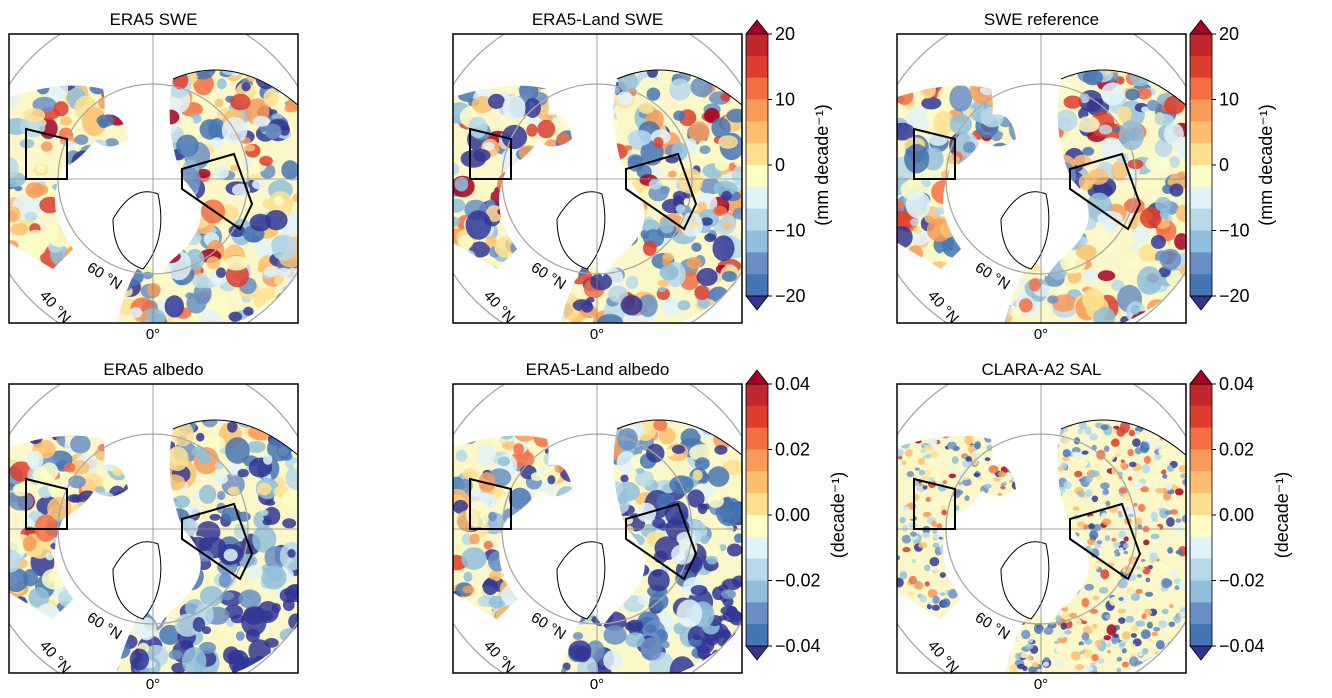  I want to click on coastline, so click(1123, 87).